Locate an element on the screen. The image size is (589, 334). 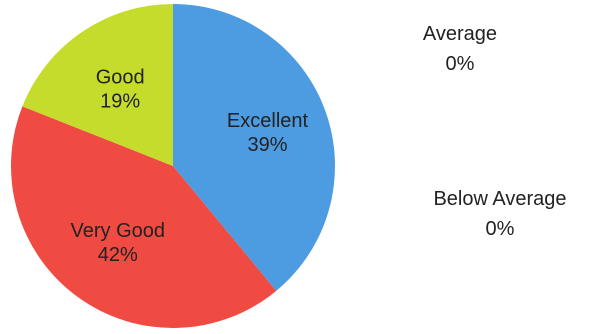
pie-slice-good is located at coordinates (97, 85).